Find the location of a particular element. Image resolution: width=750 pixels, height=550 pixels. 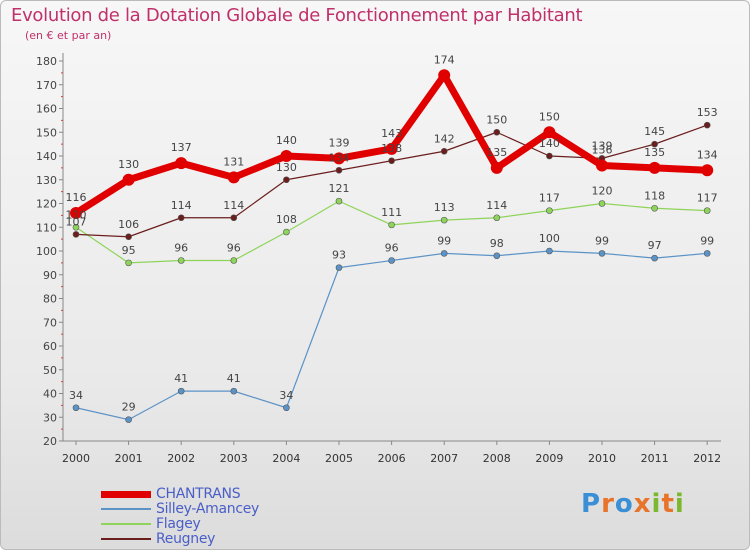

x-tick-label: 2006 is located at coordinates (392, 458).